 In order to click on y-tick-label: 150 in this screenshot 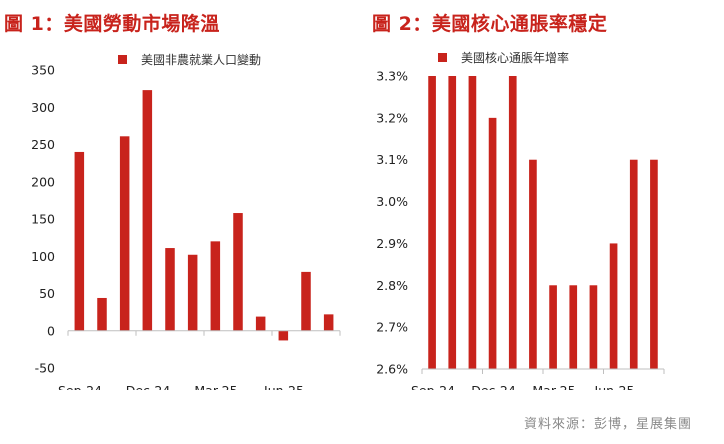, I will do `click(43, 219)`.